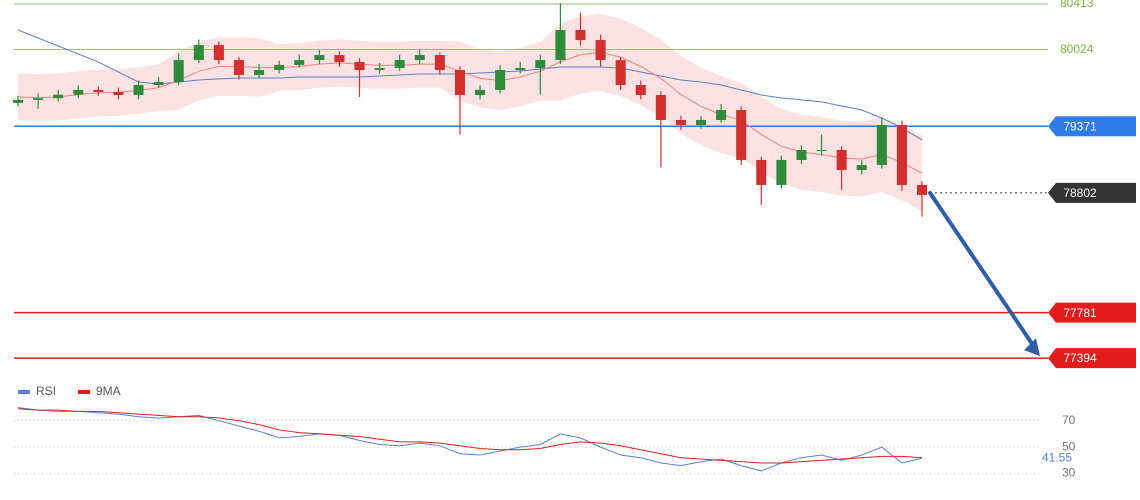  What do you see at coordinates (1080, 193) in the screenshot?
I see `level-label: 78802` at bounding box center [1080, 193].